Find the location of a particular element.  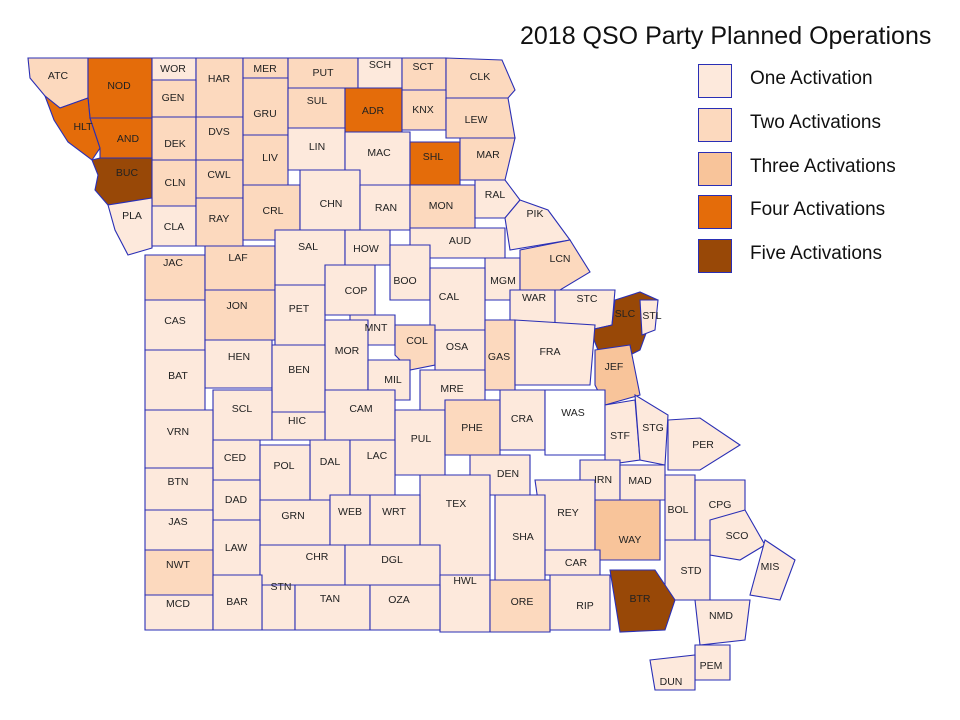

county-label-pem: PEM is located at coordinates (711, 666).